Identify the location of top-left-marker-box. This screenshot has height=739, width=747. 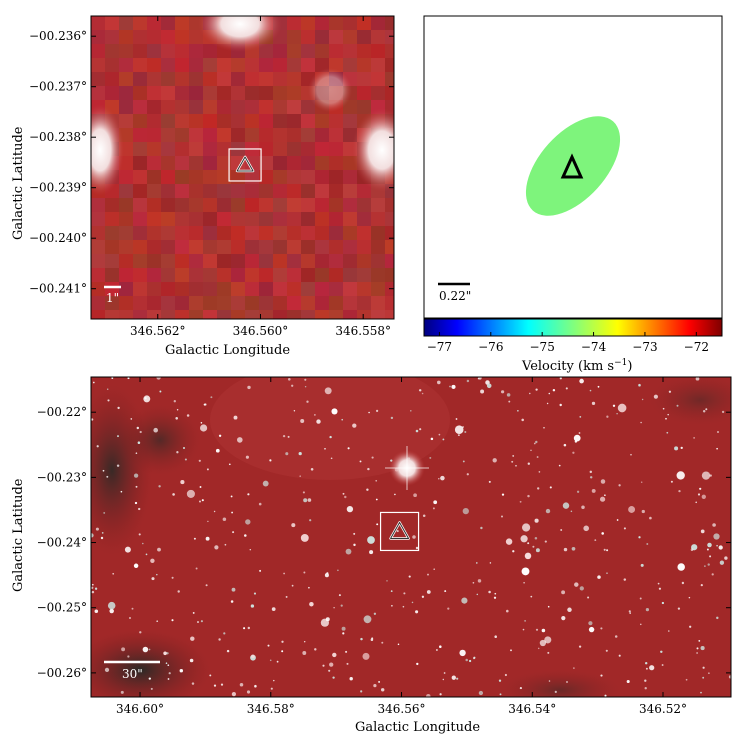
(245, 165).